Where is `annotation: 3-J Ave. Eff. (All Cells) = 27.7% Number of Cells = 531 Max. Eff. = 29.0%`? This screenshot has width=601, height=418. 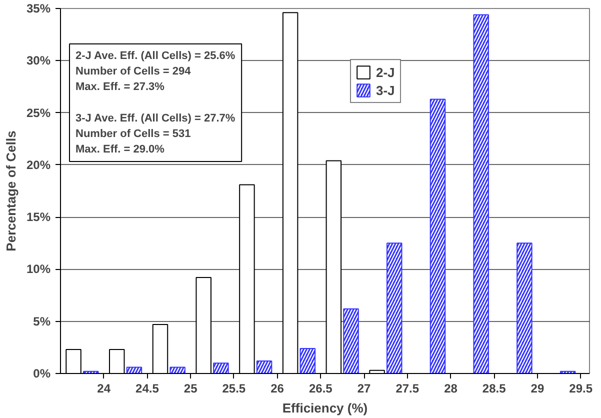 annotation: 3-J Ave. Eff. (All Cells) = 27.7% Number of Cells = 531 Max. Eff. = 29.0% is located at coordinates (156, 134).